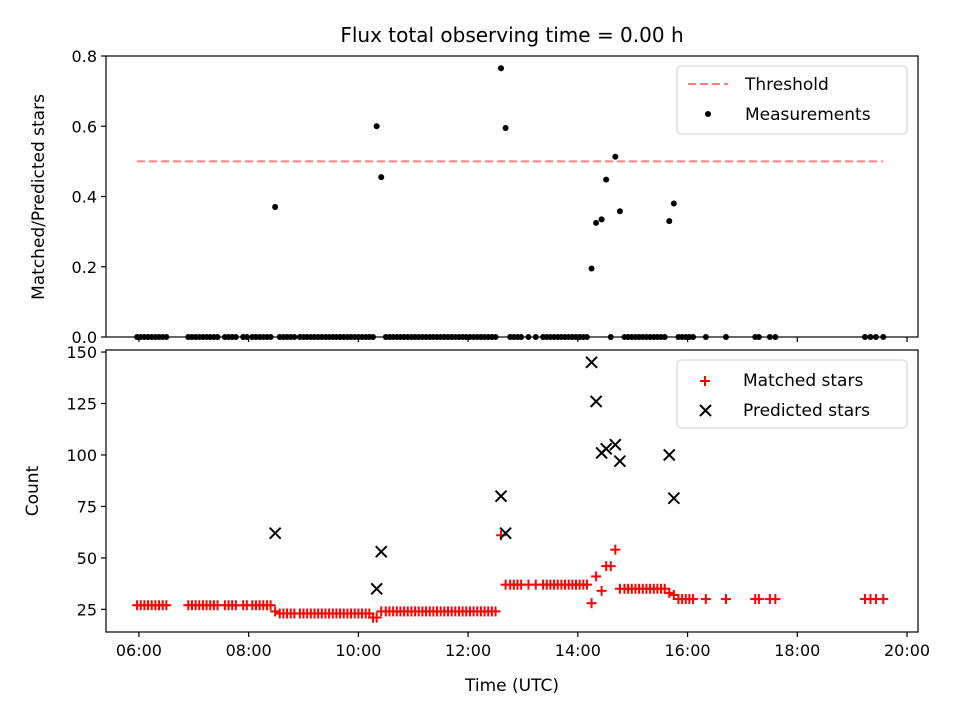  I want to click on count-y-tick-label: 75, so click(87, 506).